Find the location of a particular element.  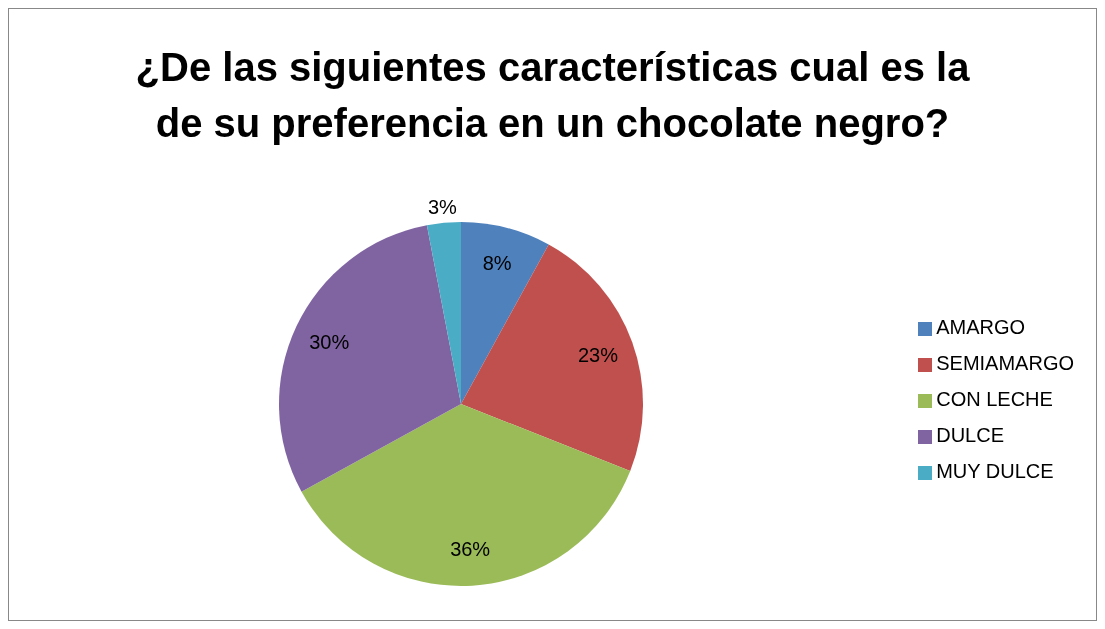

legend-label: CON LECHE is located at coordinates (994, 399).